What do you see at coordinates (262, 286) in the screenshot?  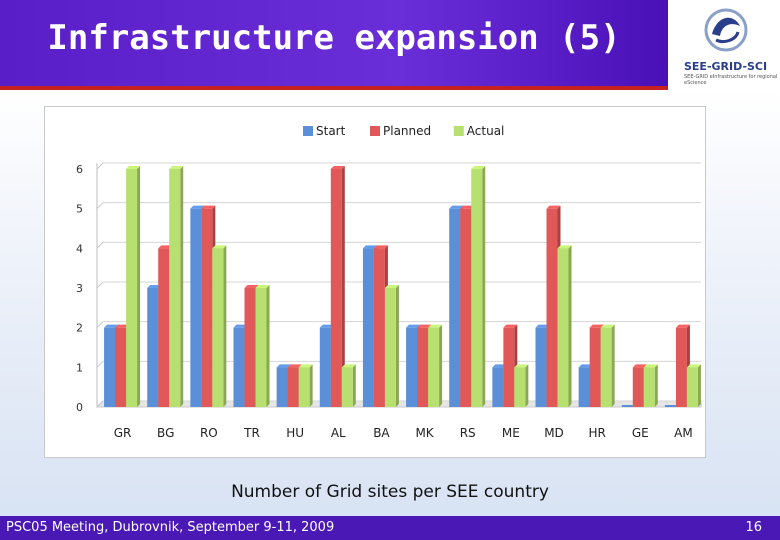 I see `bar-top-actual-tr` at bounding box center [262, 286].